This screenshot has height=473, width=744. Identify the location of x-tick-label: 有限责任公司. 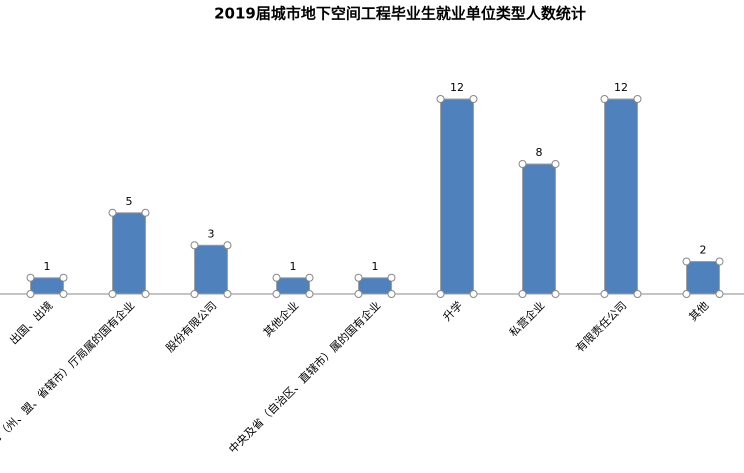
(601, 326).